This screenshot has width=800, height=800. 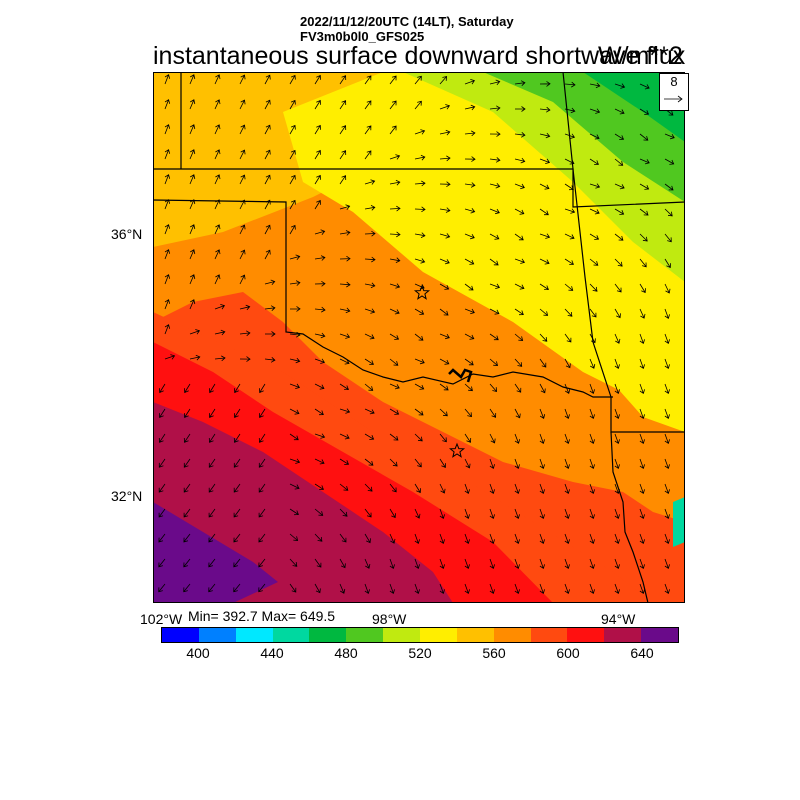 What do you see at coordinates (674, 81) in the screenshot?
I see `reference-vector-value: 8` at bounding box center [674, 81].